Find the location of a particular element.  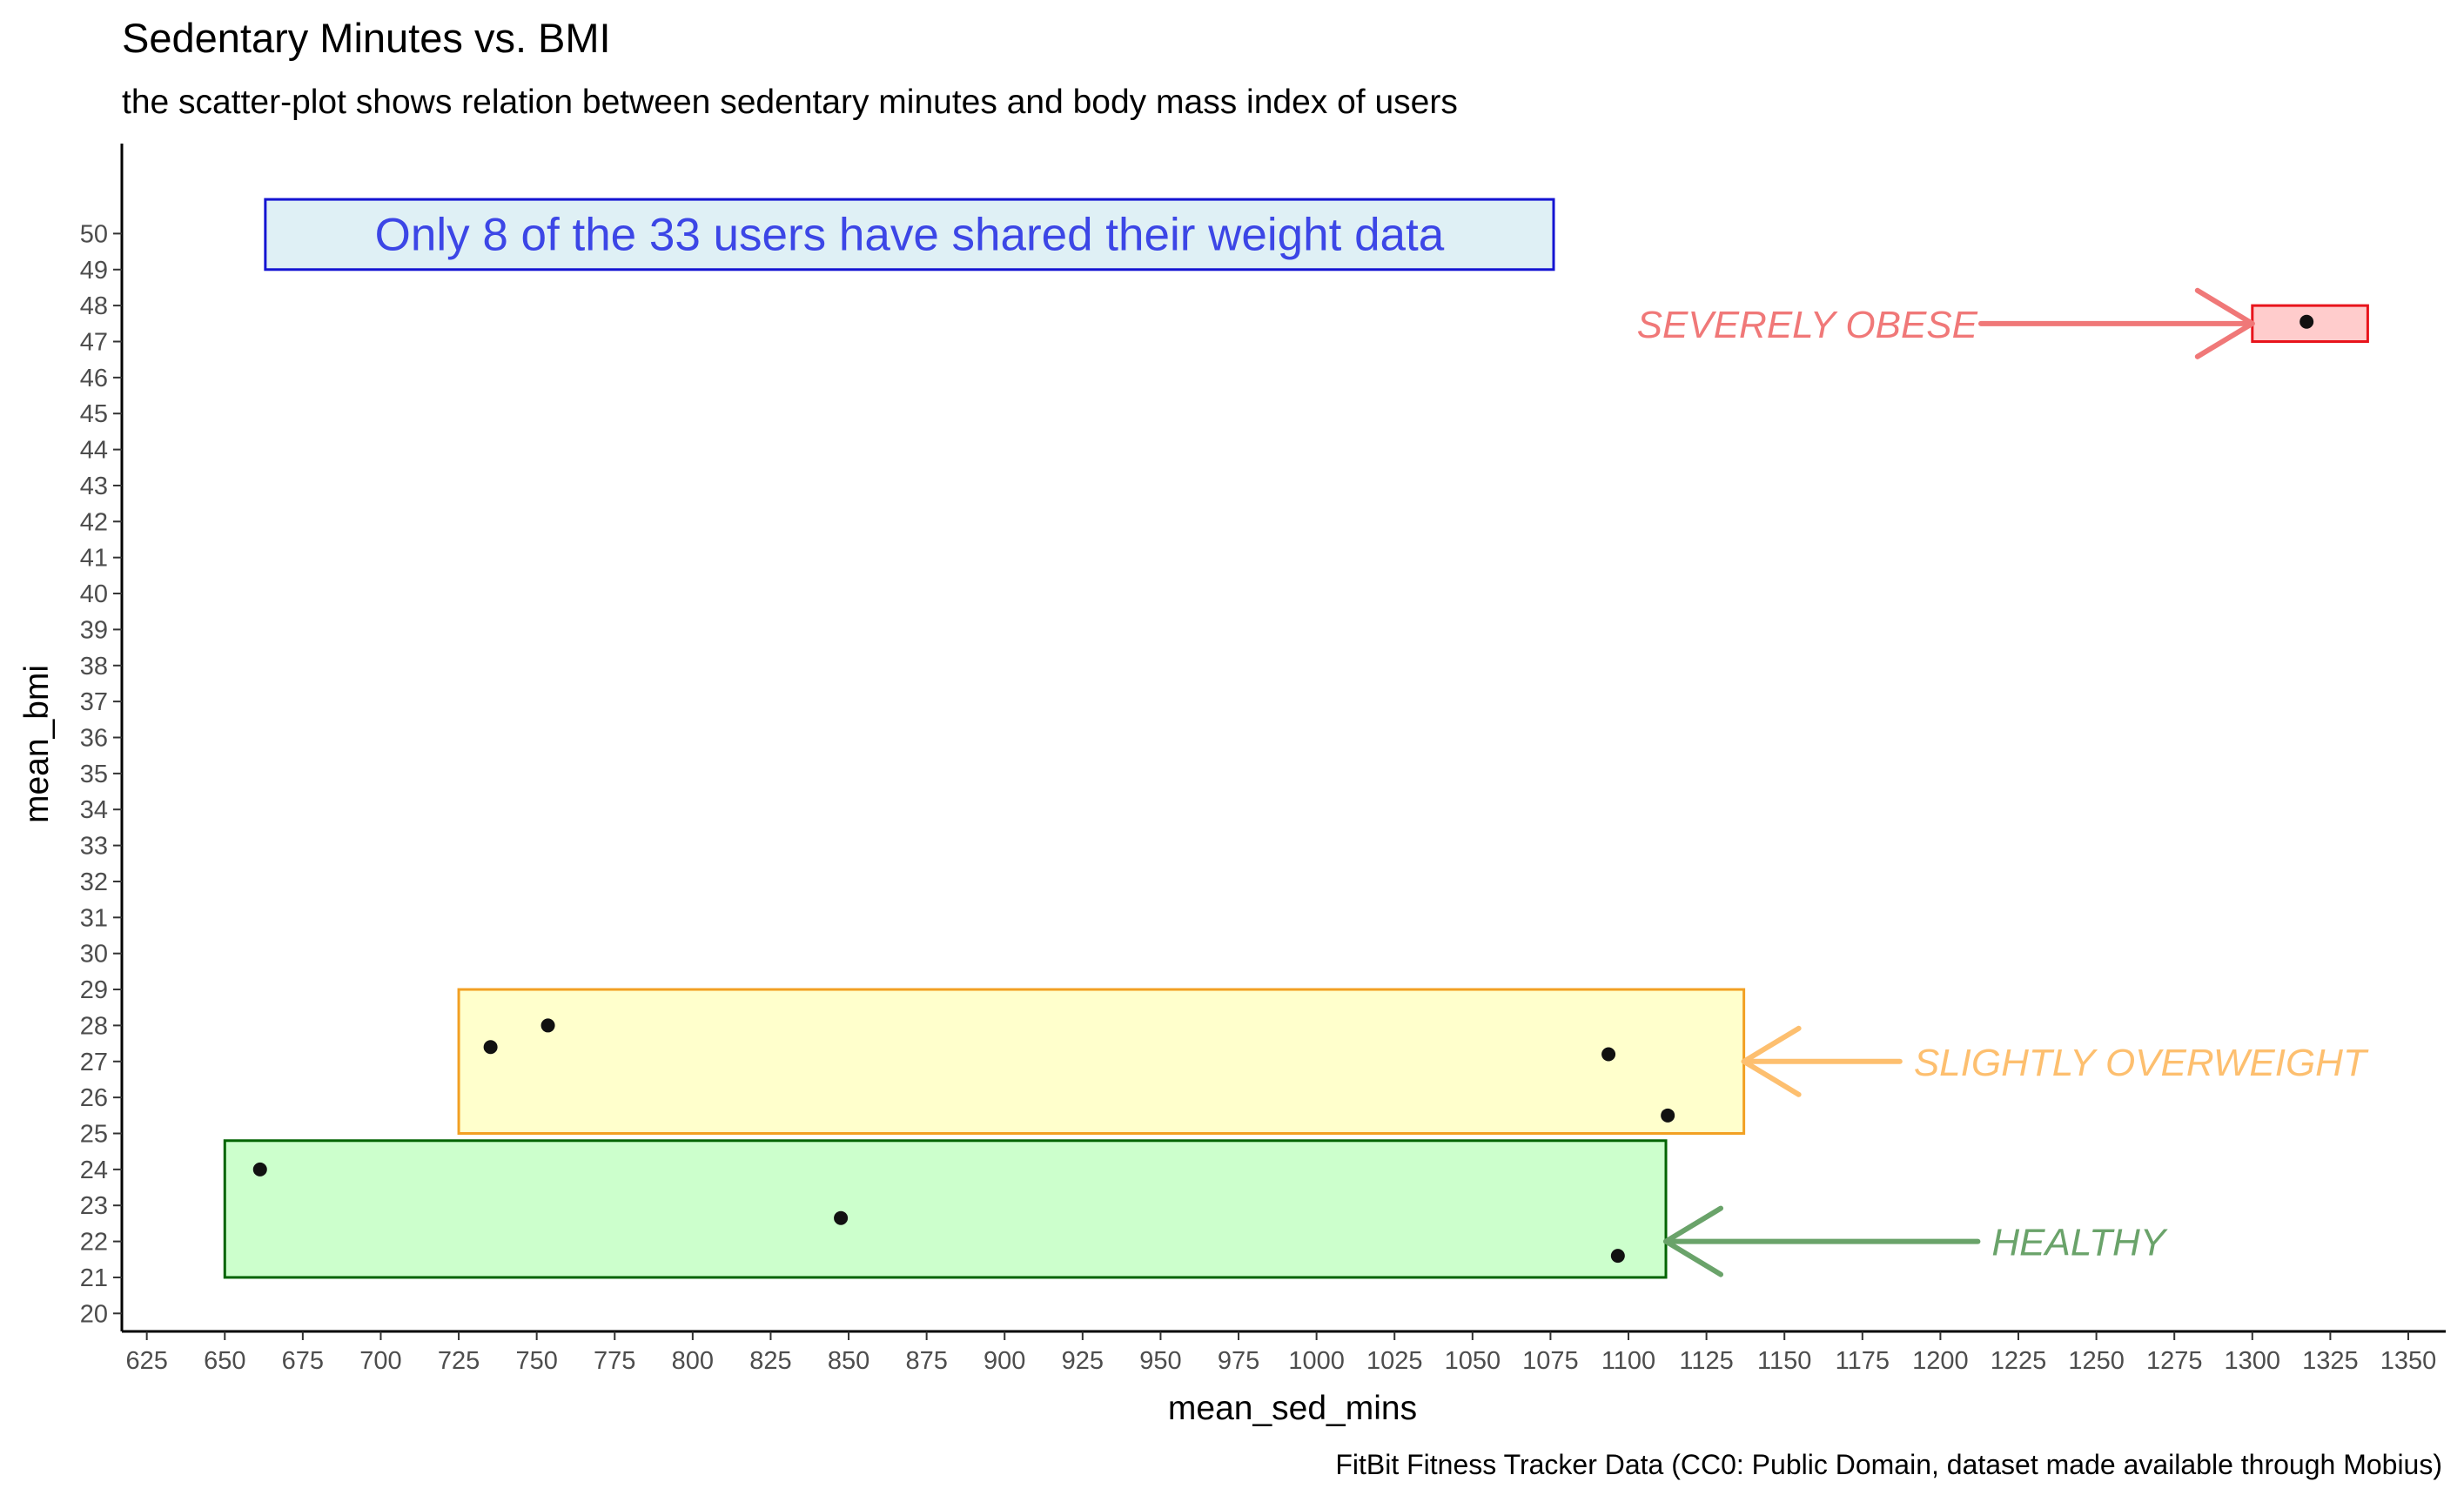

x-tick-label: 900 is located at coordinates (1004, 1361).